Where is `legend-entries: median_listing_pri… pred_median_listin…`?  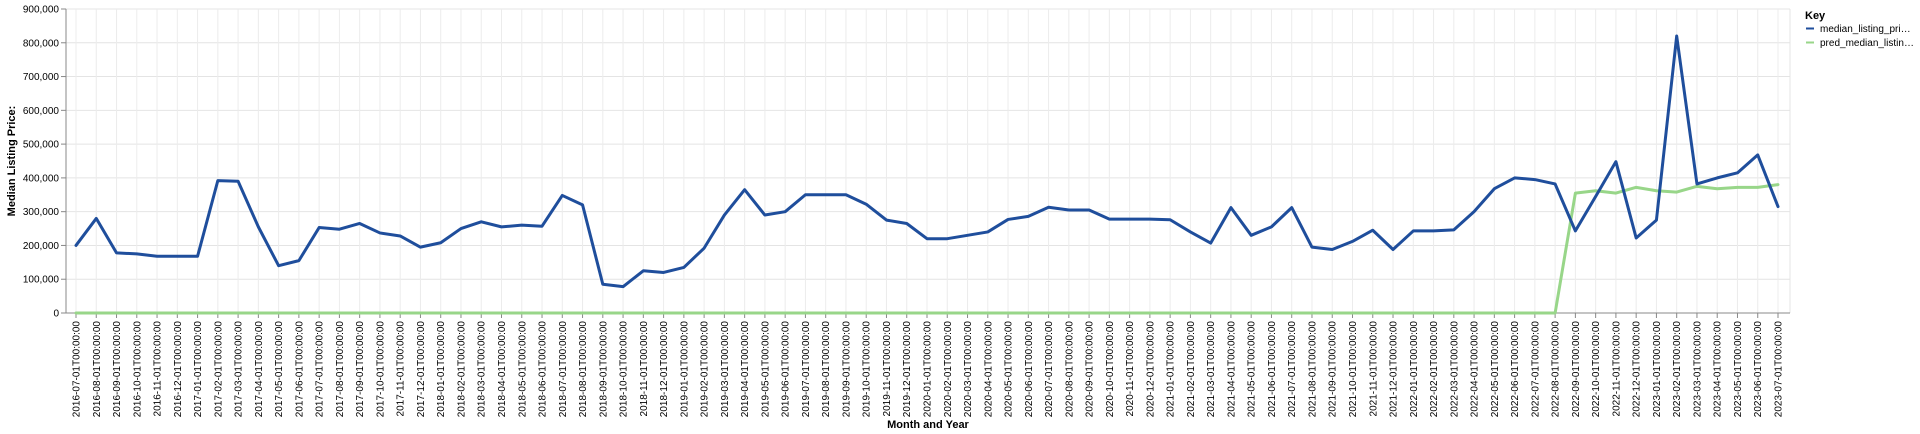
legend-entries: median_listing_pri… pred_median_listin… is located at coordinates (1860, 36).